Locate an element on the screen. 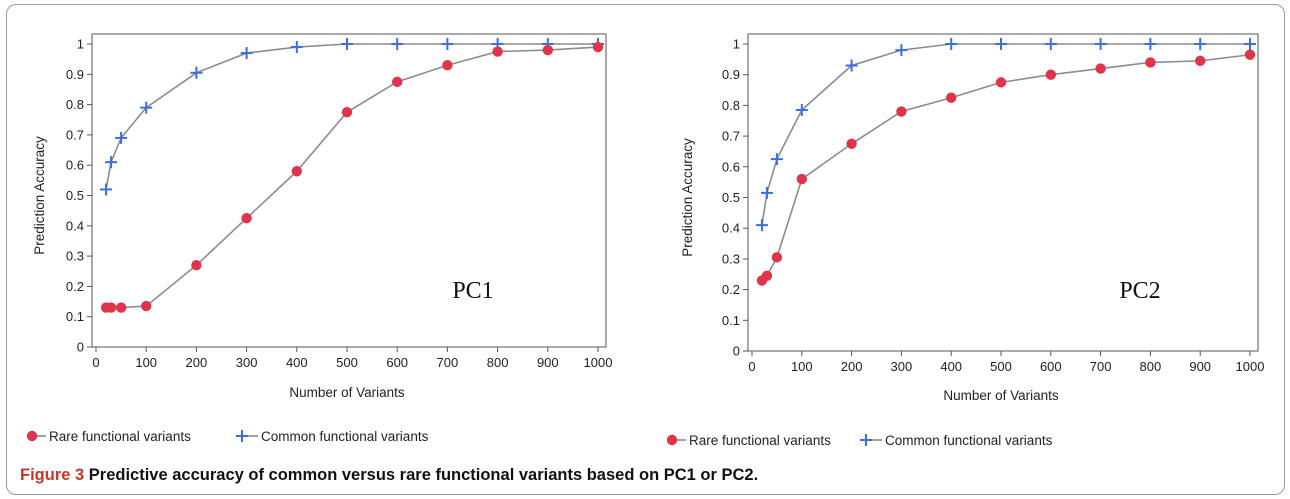  panel-label: PC2 is located at coordinates (1139, 291).